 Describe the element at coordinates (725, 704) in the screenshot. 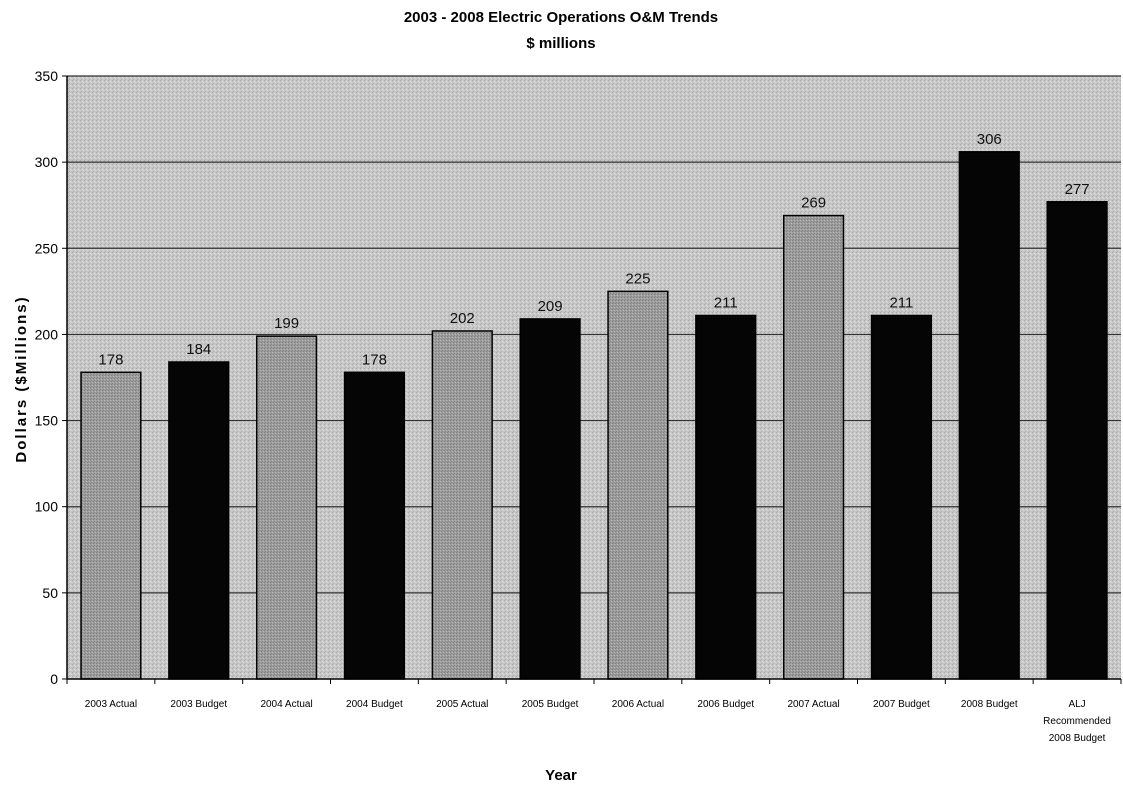

I see `x-tick-label-8: 2006 Budget` at that location.